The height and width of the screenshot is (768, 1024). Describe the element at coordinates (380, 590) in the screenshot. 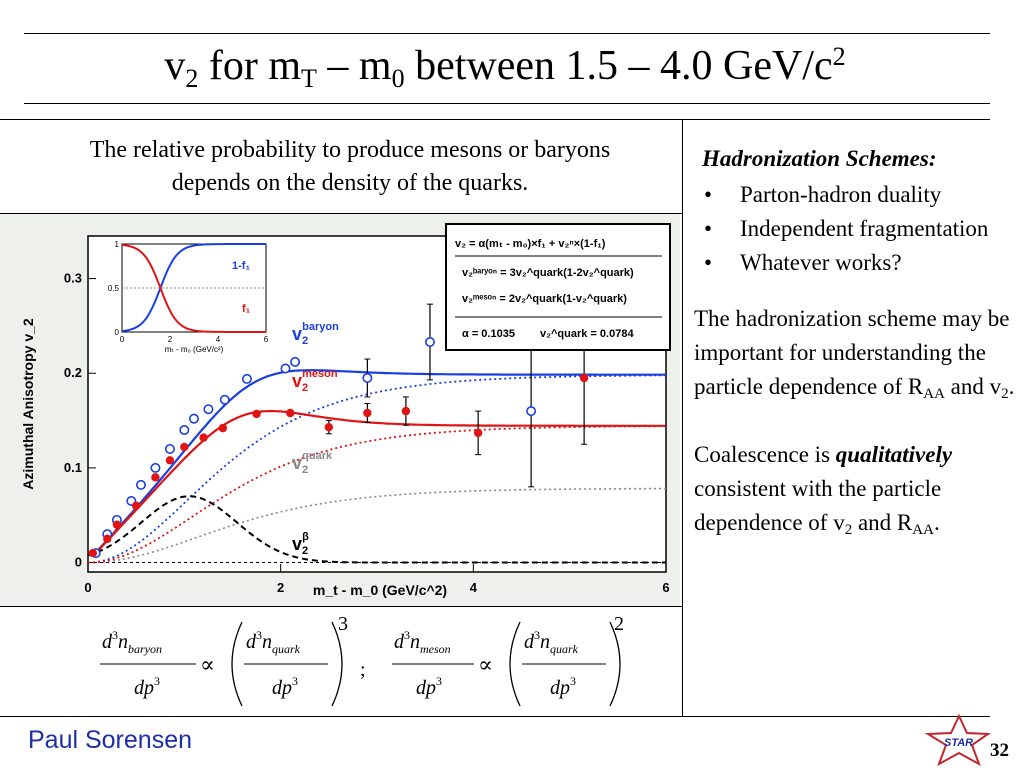

I see `x-axis-label: m_t - m_0 (GeV/c^2)` at that location.